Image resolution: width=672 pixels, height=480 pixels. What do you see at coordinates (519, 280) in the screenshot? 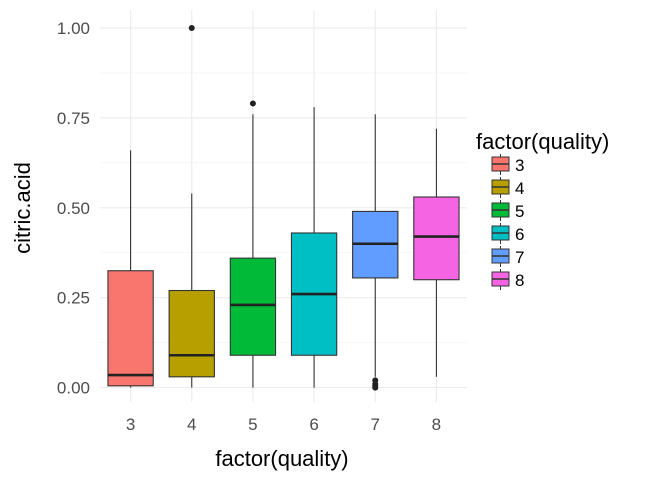
I see `legend-label: 8` at bounding box center [519, 280].